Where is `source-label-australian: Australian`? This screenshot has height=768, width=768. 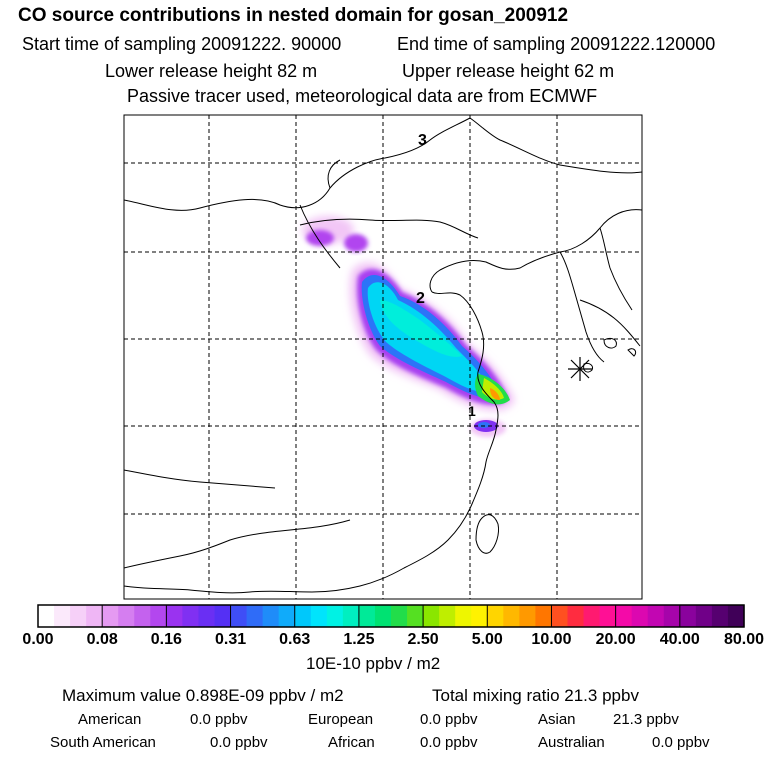
source-label-australian: Australian is located at coordinates (571, 742).